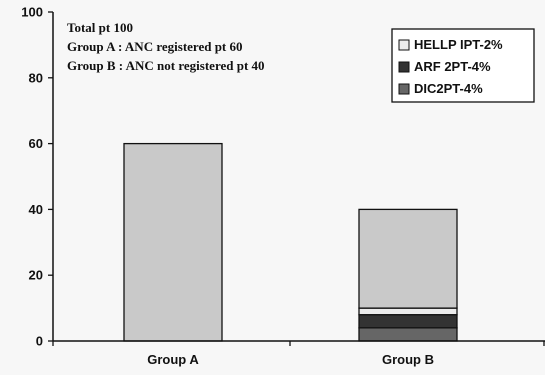 This screenshot has height=375, width=545. I want to click on y-tick-label-80: 80, so click(36, 77).